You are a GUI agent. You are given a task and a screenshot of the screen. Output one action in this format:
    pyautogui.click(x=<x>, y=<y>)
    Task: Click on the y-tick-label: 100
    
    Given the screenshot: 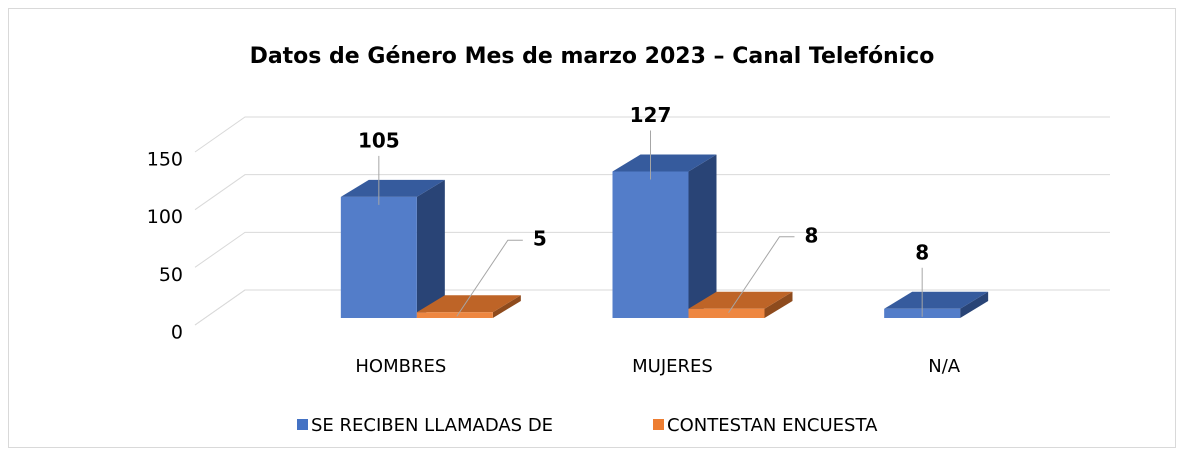 What is the action you would take?
    pyautogui.click(x=165, y=217)
    